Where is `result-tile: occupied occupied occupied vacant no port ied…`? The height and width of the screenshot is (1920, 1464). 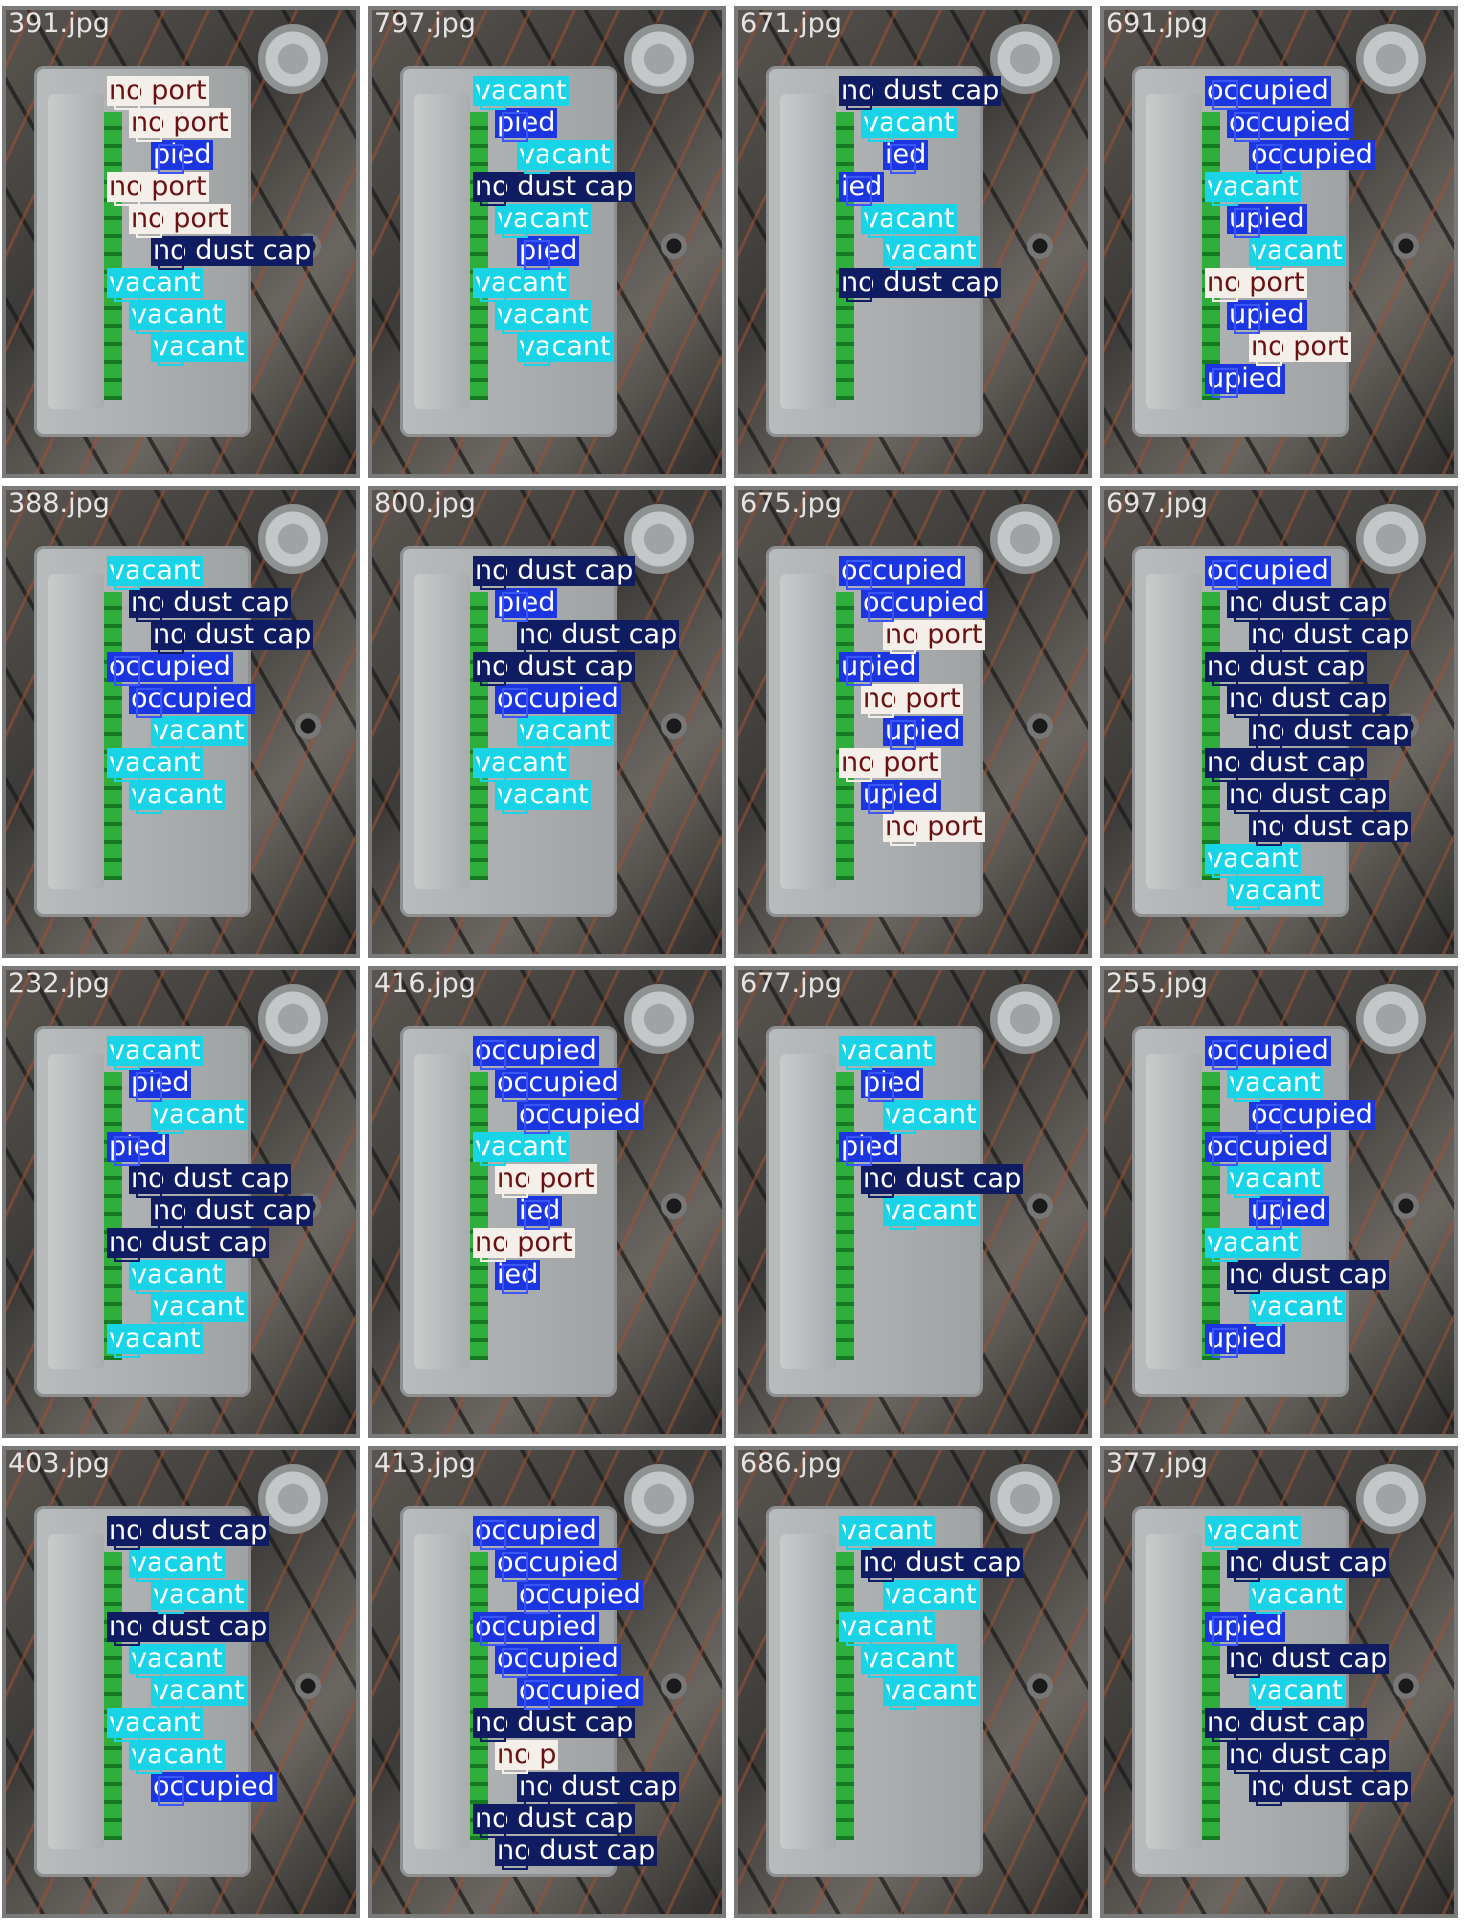
result-tile: occupied occupied occupied vacant no port ied… is located at coordinates (547, 1202).